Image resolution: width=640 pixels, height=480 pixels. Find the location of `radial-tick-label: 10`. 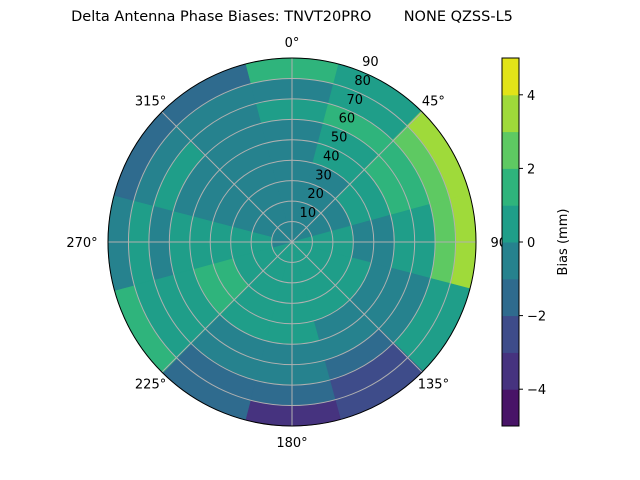

radial-tick-label: 10 is located at coordinates (308, 213).